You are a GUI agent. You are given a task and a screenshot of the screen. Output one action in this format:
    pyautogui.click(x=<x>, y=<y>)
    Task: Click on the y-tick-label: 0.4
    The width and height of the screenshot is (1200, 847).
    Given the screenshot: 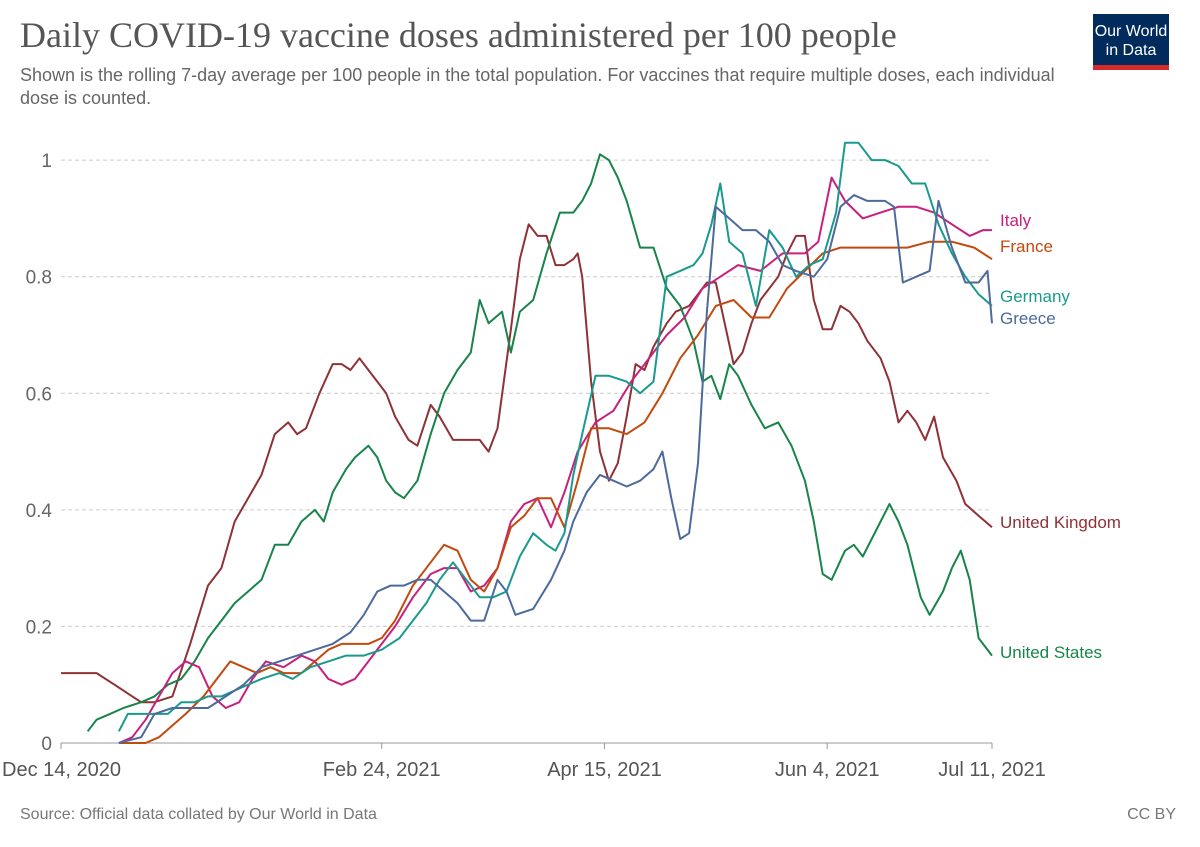 What is the action you would take?
    pyautogui.click(x=39, y=511)
    